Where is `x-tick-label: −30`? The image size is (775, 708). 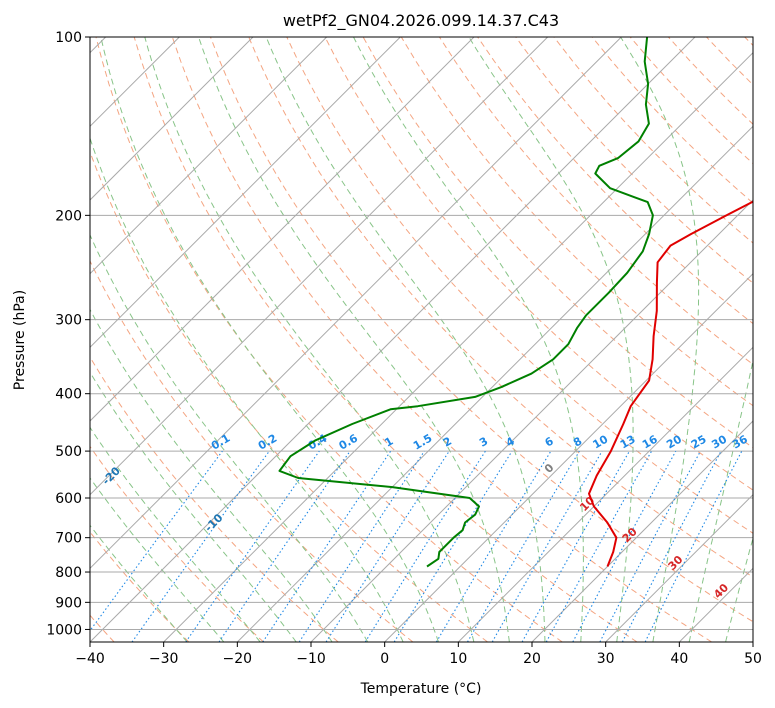 x-tick-label: −30 is located at coordinates (164, 659).